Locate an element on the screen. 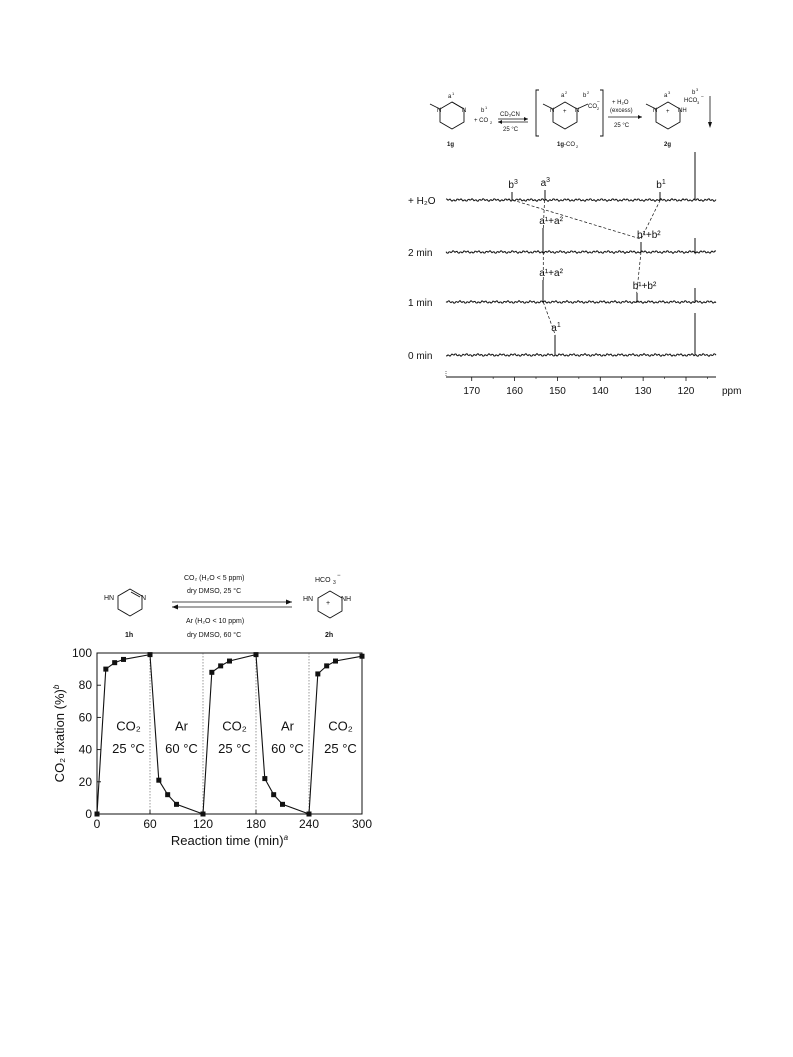 The width and height of the screenshot is (793, 1057). co2-sub: 2 is located at coordinates (491, 122).